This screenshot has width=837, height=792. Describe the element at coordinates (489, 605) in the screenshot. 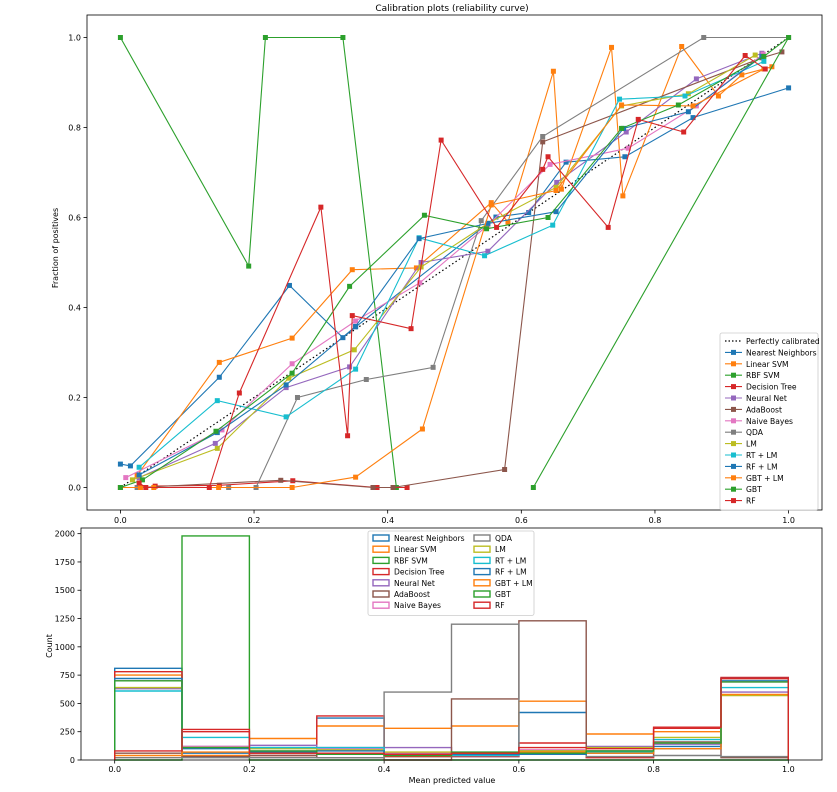

I see `legend-entry-rf: RF` at that location.